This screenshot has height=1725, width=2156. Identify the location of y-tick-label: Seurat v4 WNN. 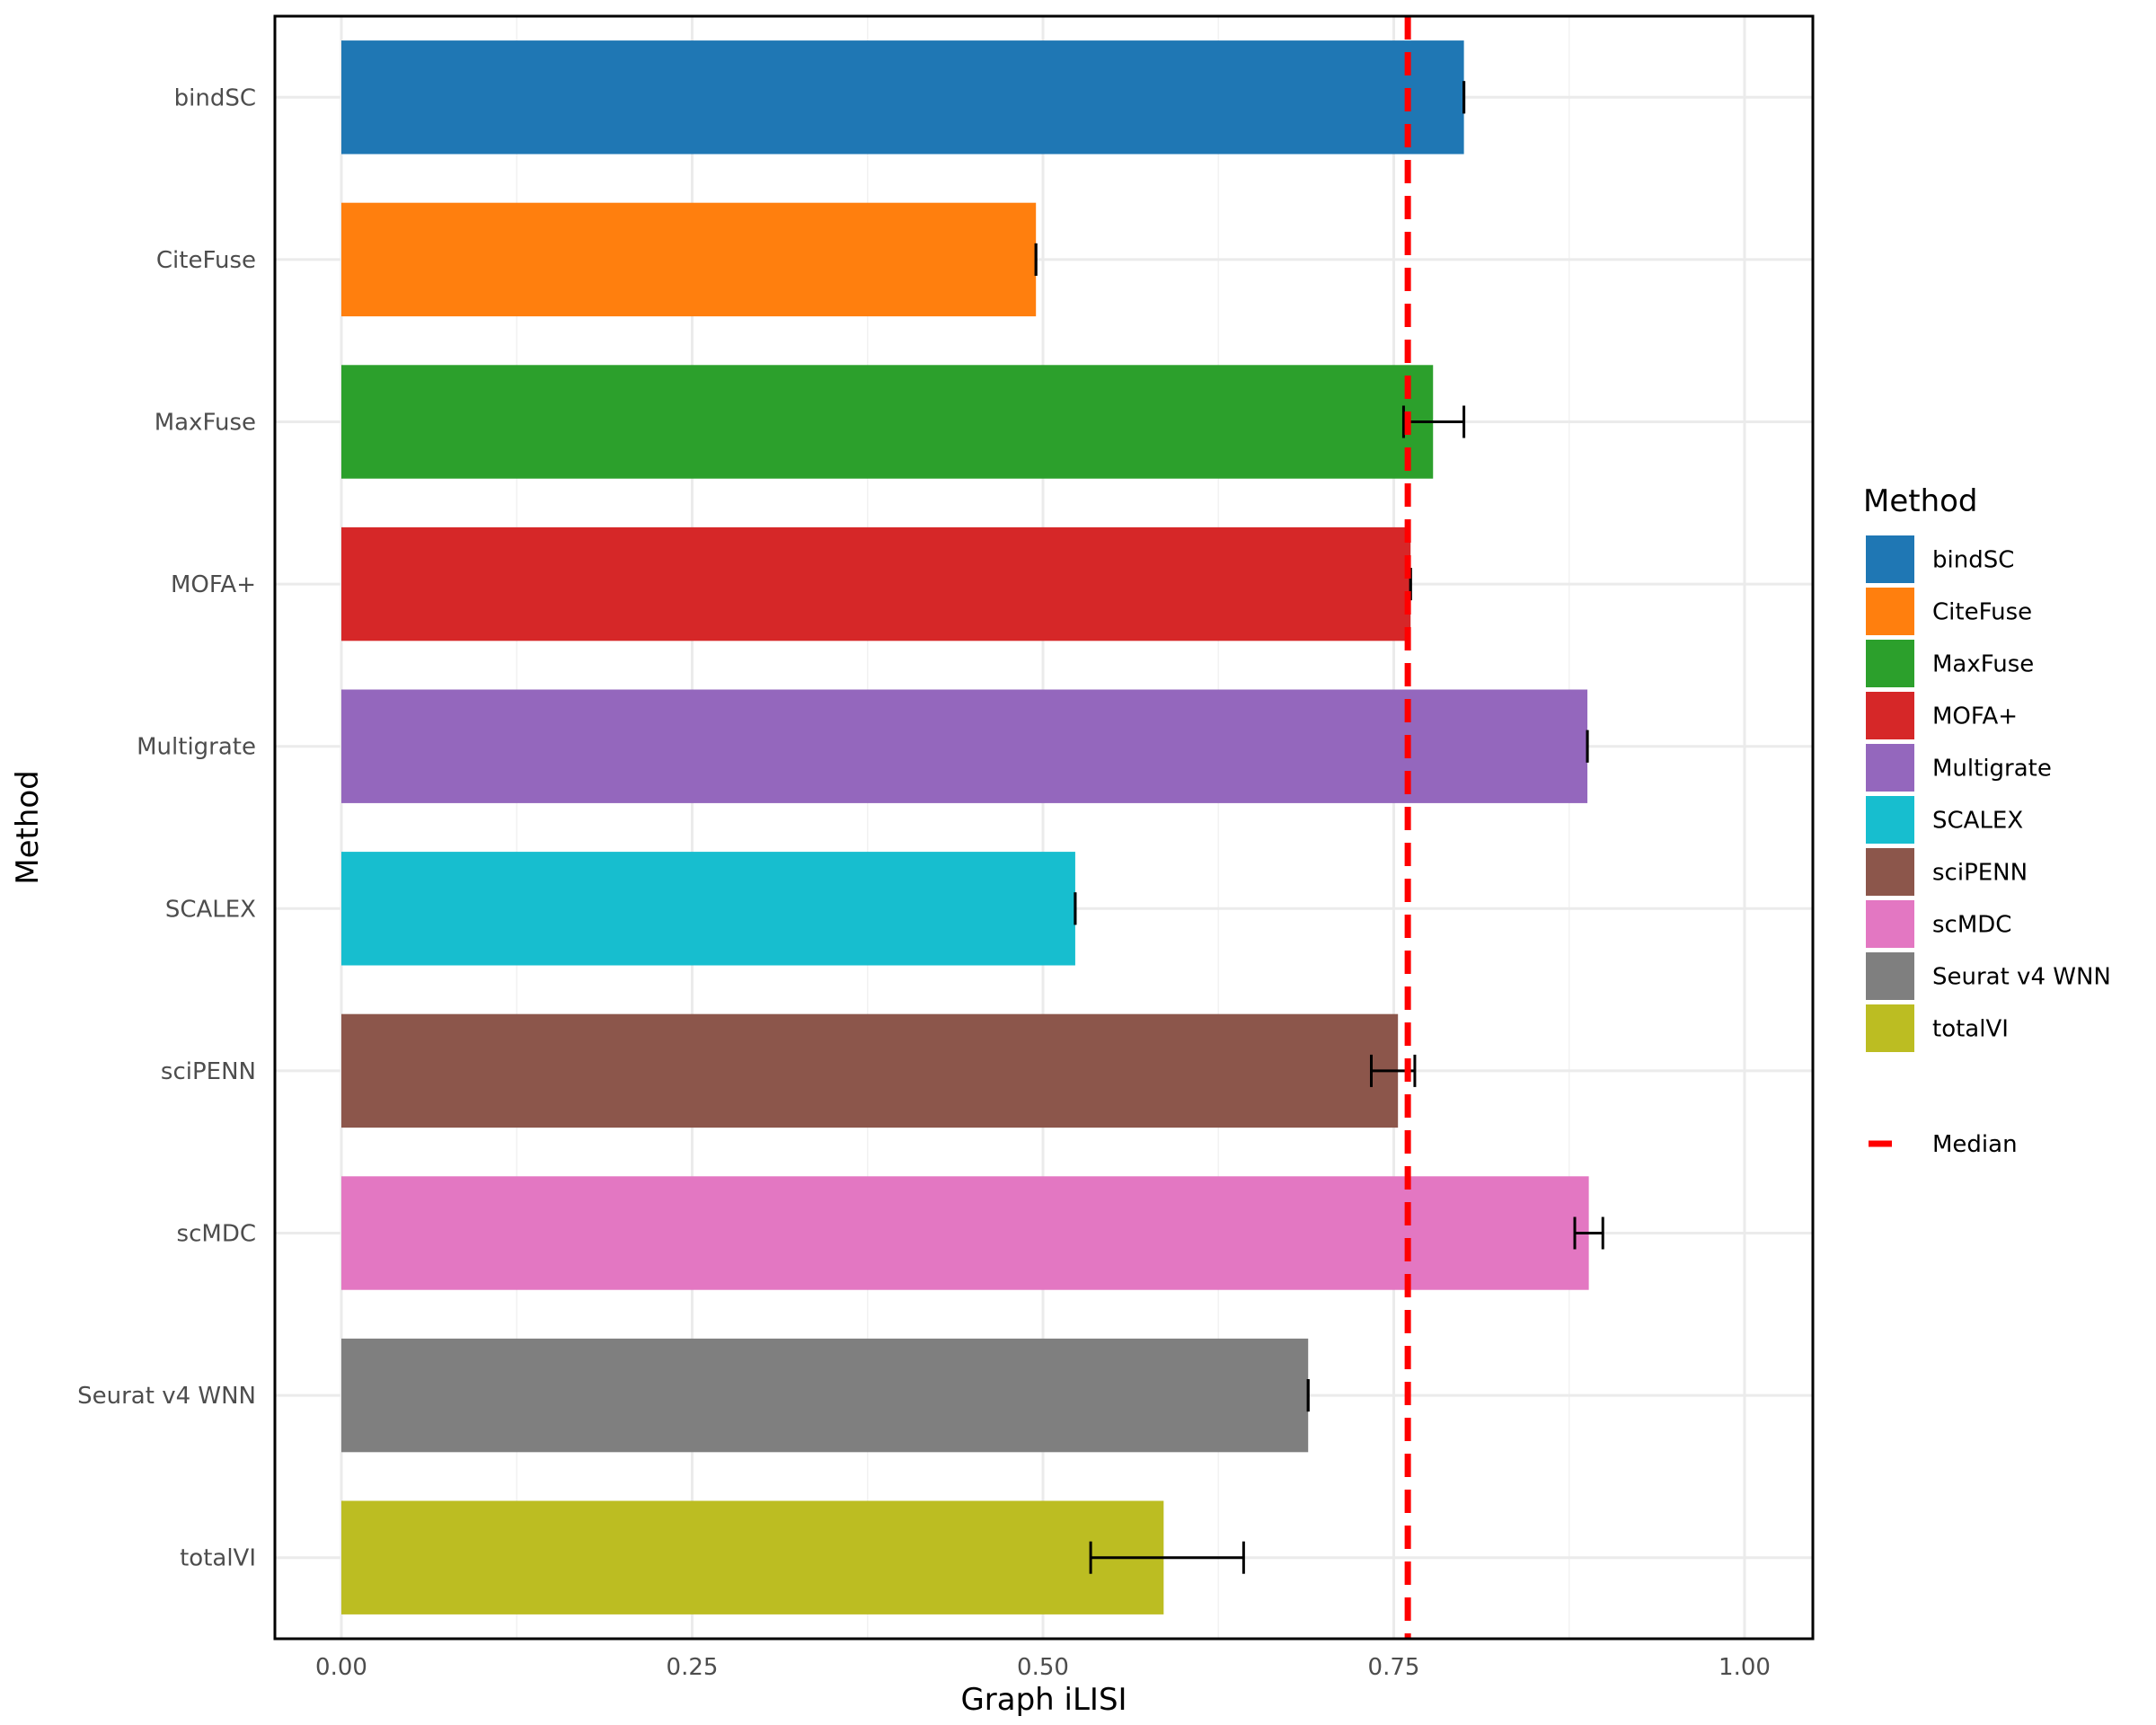
(166, 1396).